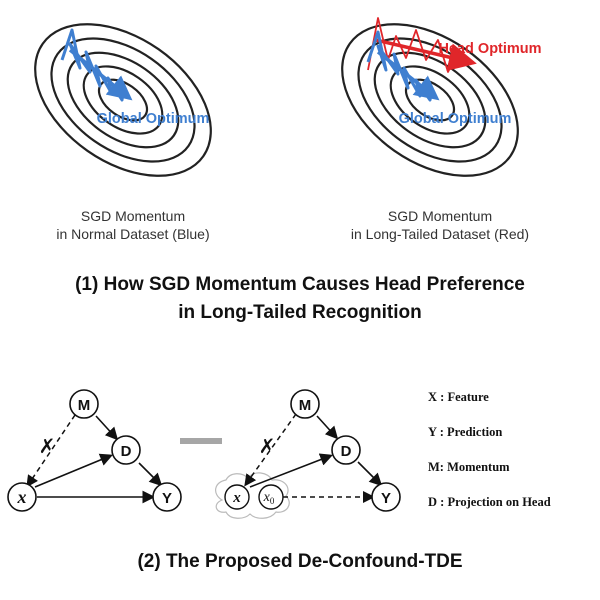 The width and height of the screenshot is (600, 600). I want to click on node-d-right-label: D, so click(346, 451).